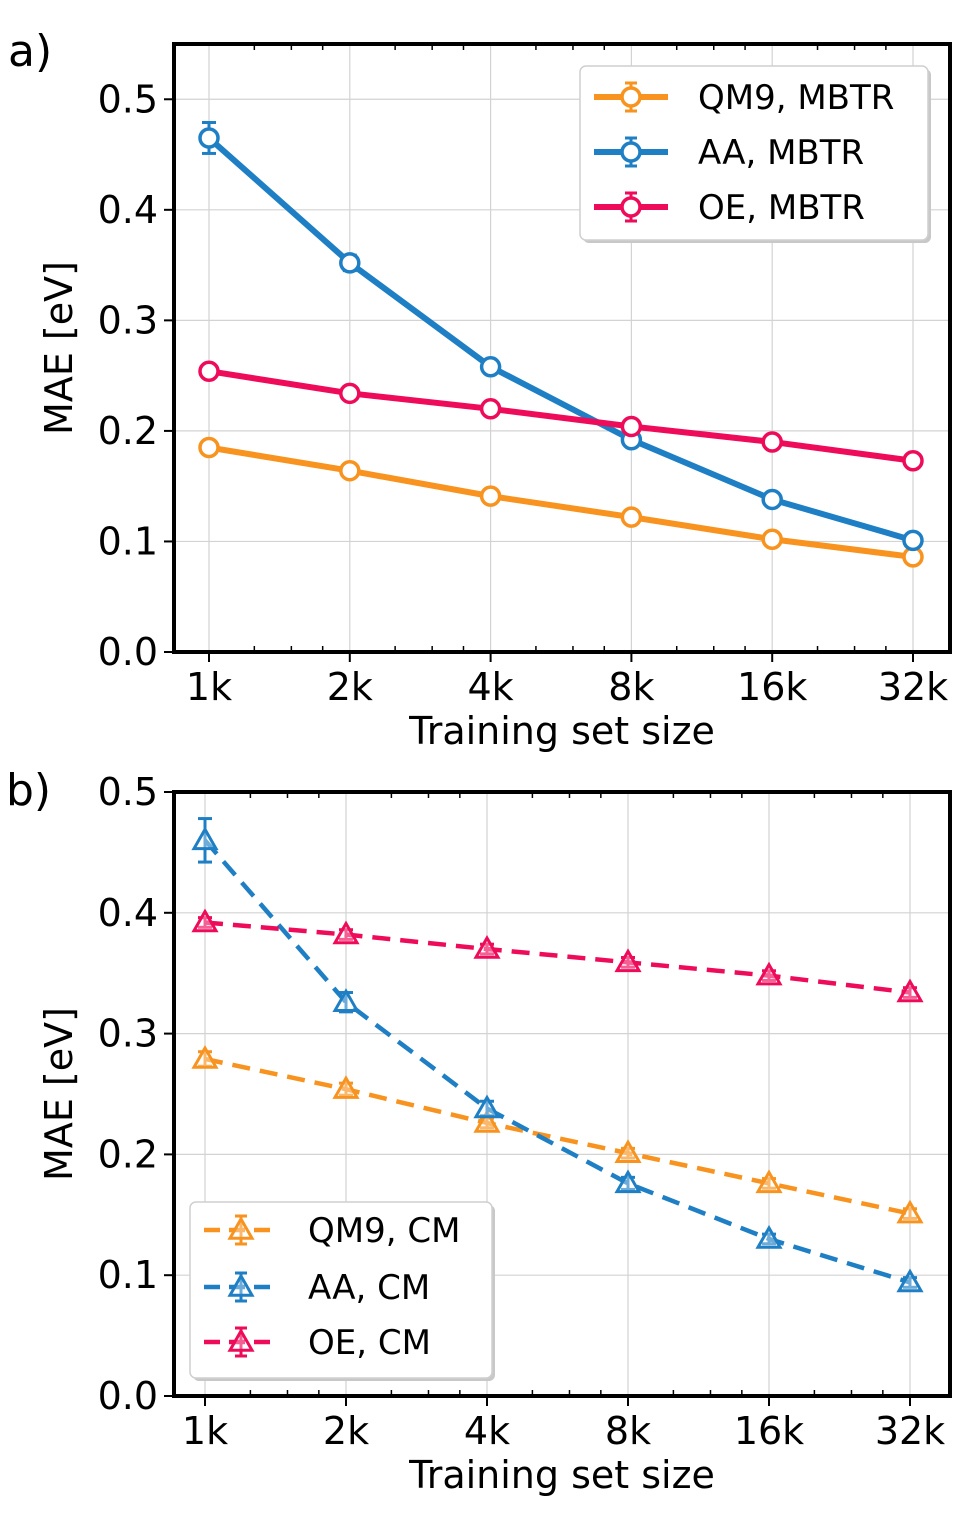 The height and width of the screenshot is (1522, 972). I want to click on series-oe-mbtr, so click(561, 416).